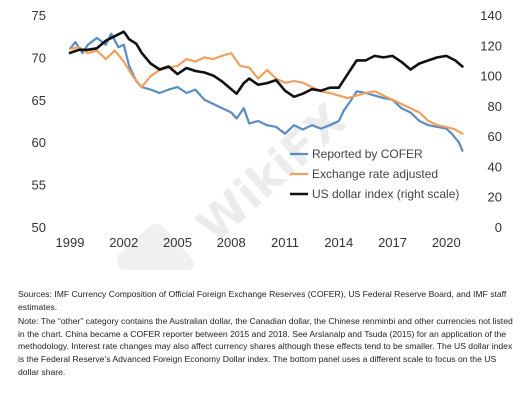 The image size is (531, 404). Describe the element at coordinates (491, 15) in the screenshot. I see `y-right-tick-label: 140` at that location.